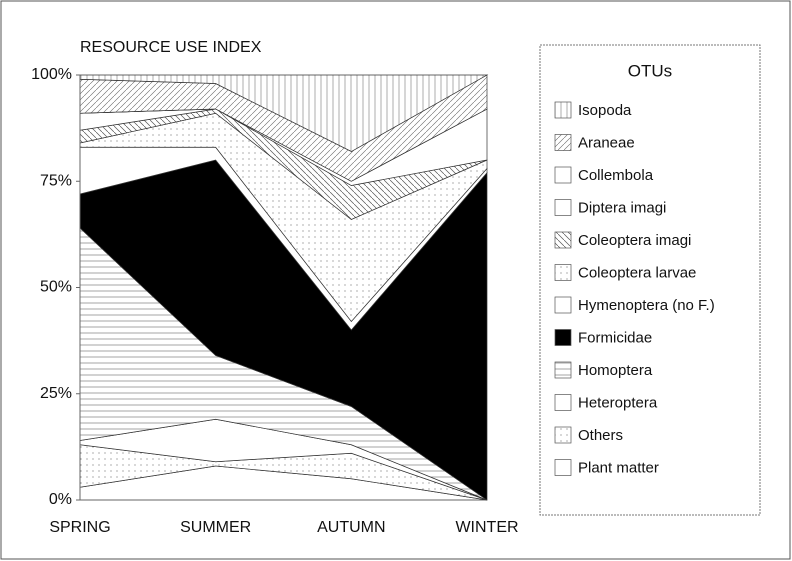 The width and height of the screenshot is (792, 561). What do you see at coordinates (650, 70) in the screenshot?
I see `legend-title: OTUs` at bounding box center [650, 70].